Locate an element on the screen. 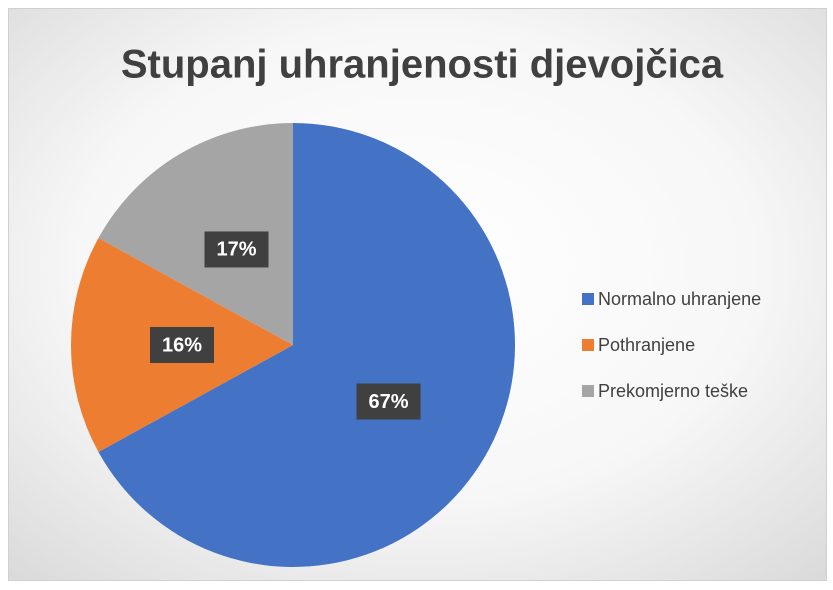 The height and width of the screenshot is (590, 833). data-label: 67% is located at coordinates (389, 402).